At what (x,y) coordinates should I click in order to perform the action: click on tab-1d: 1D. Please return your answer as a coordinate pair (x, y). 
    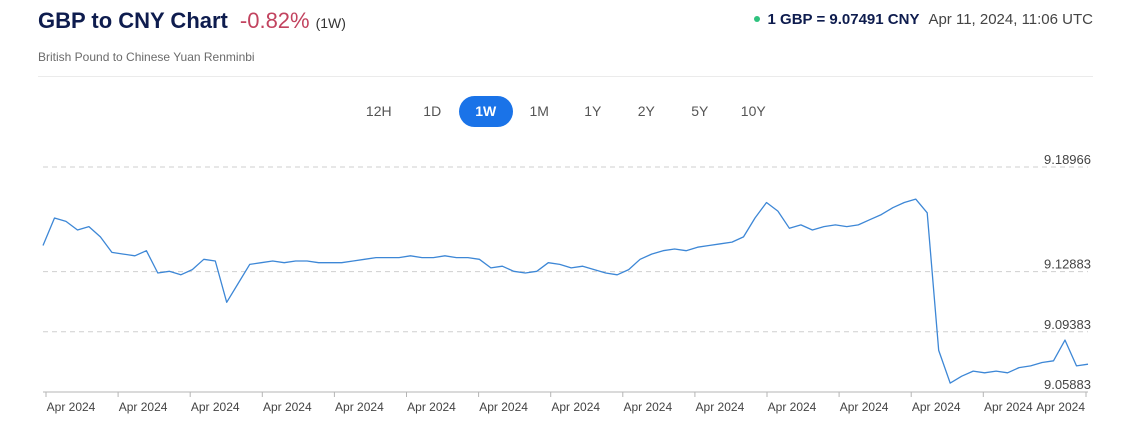
    Looking at the image, I should click on (432, 111).